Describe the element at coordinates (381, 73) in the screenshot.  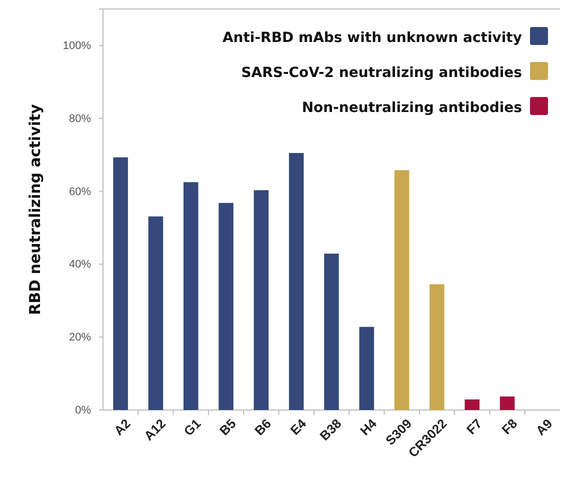
I see `legend-label: SARS-CoV-2 neutralizing antibodies` at that location.